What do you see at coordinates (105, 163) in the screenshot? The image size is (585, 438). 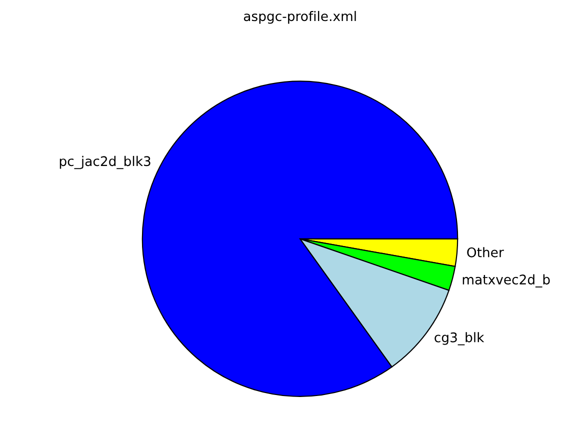 I see `slice-label: pc_jac2d_blk3` at bounding box center [105, 163].